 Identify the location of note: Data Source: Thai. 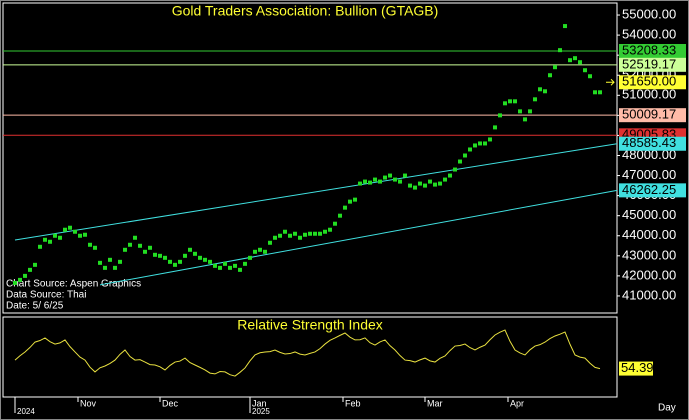
(46, 295).